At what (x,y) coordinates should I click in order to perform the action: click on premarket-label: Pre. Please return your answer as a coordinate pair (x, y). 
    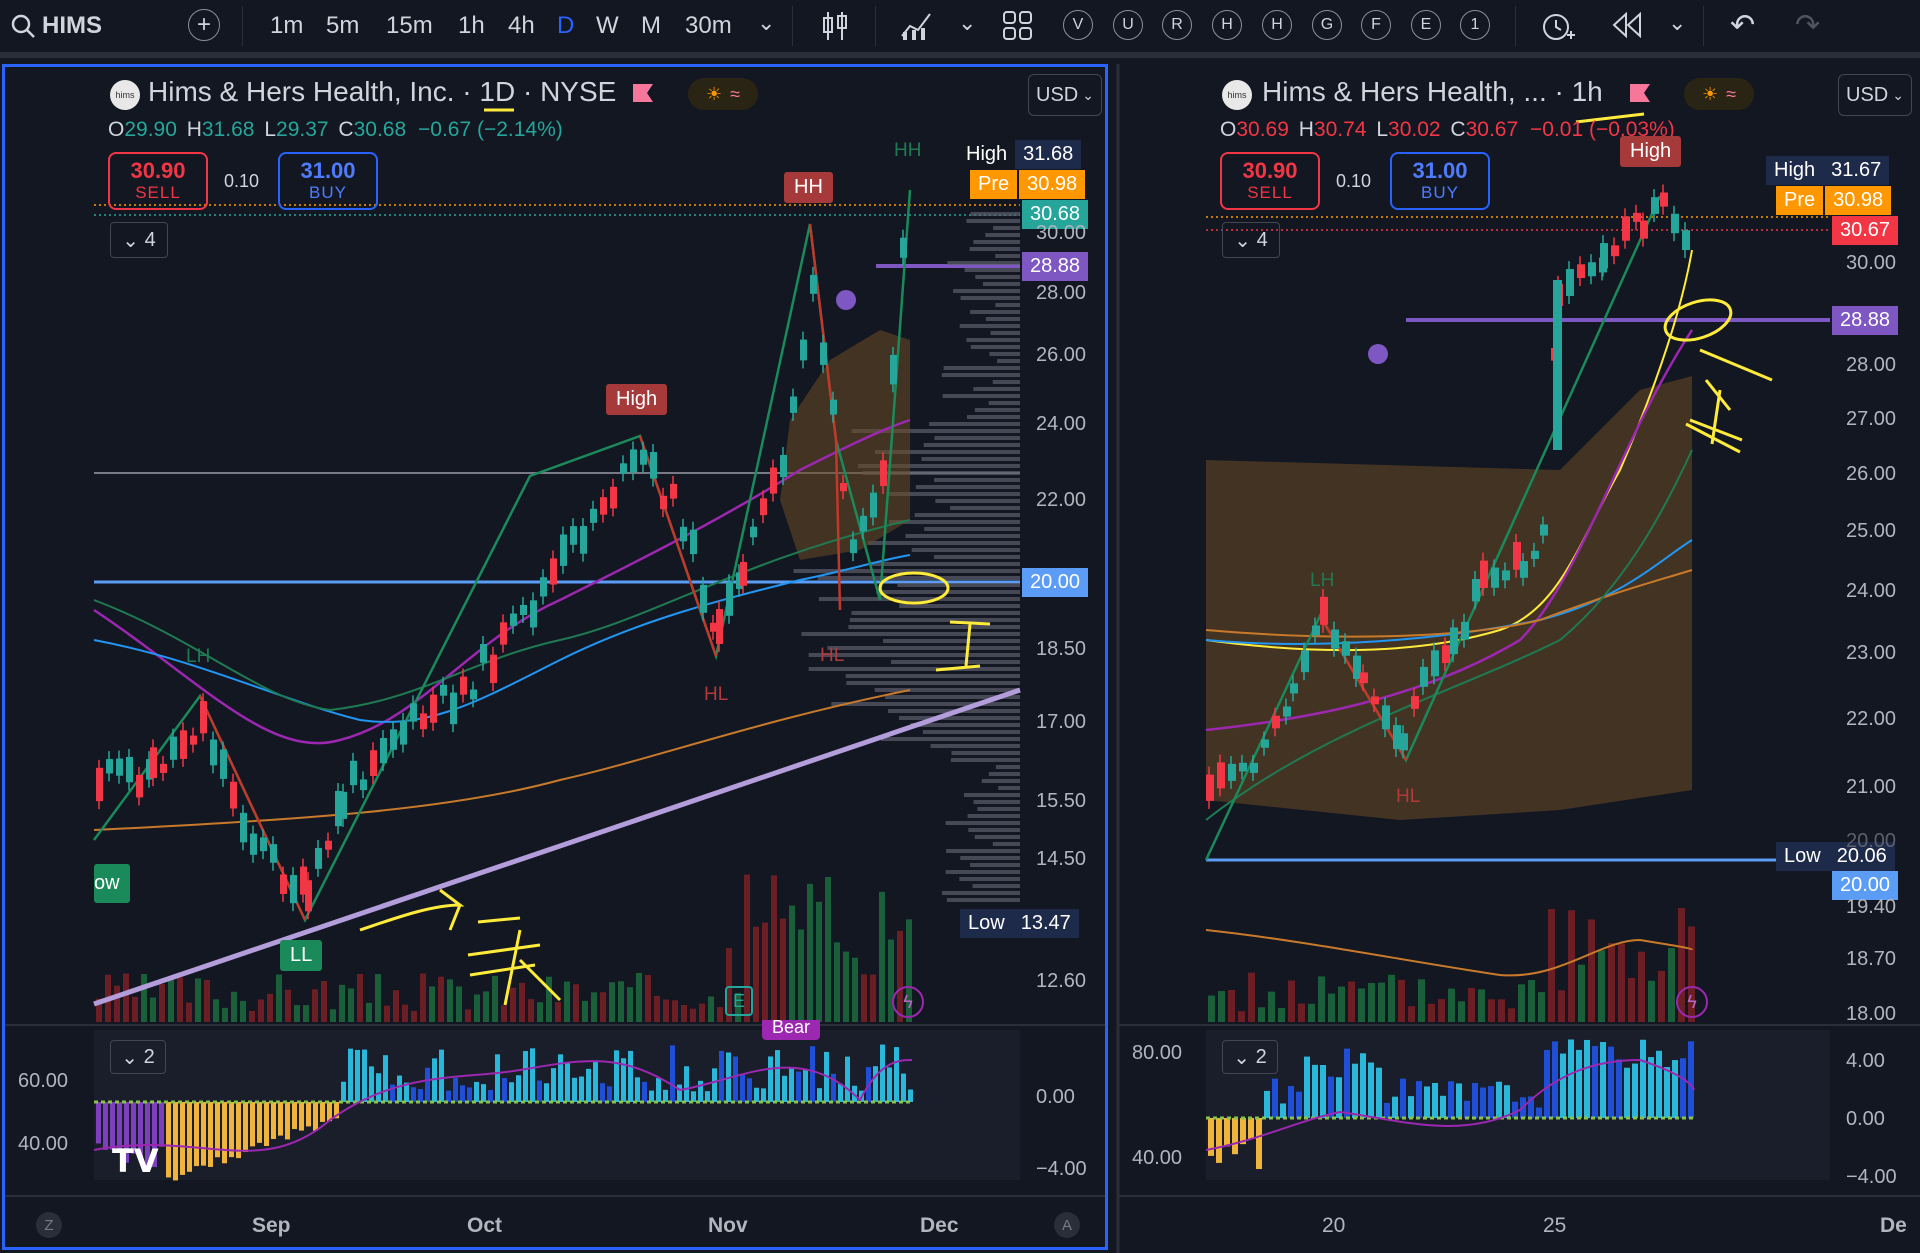
    Looking at the image, I should click on (994, 184).